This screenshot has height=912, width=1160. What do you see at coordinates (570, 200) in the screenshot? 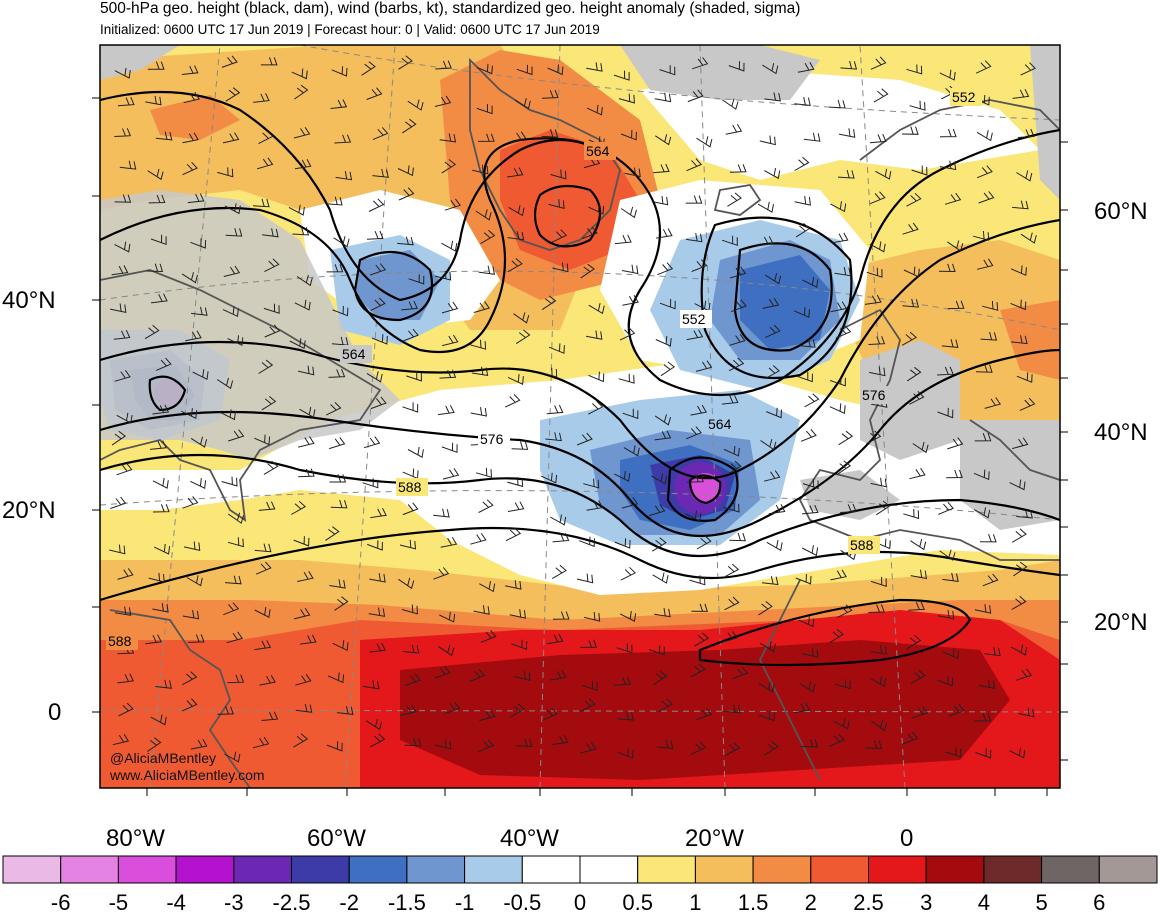
I see `anomaly-area-positive` at bounding box center [570, 200].